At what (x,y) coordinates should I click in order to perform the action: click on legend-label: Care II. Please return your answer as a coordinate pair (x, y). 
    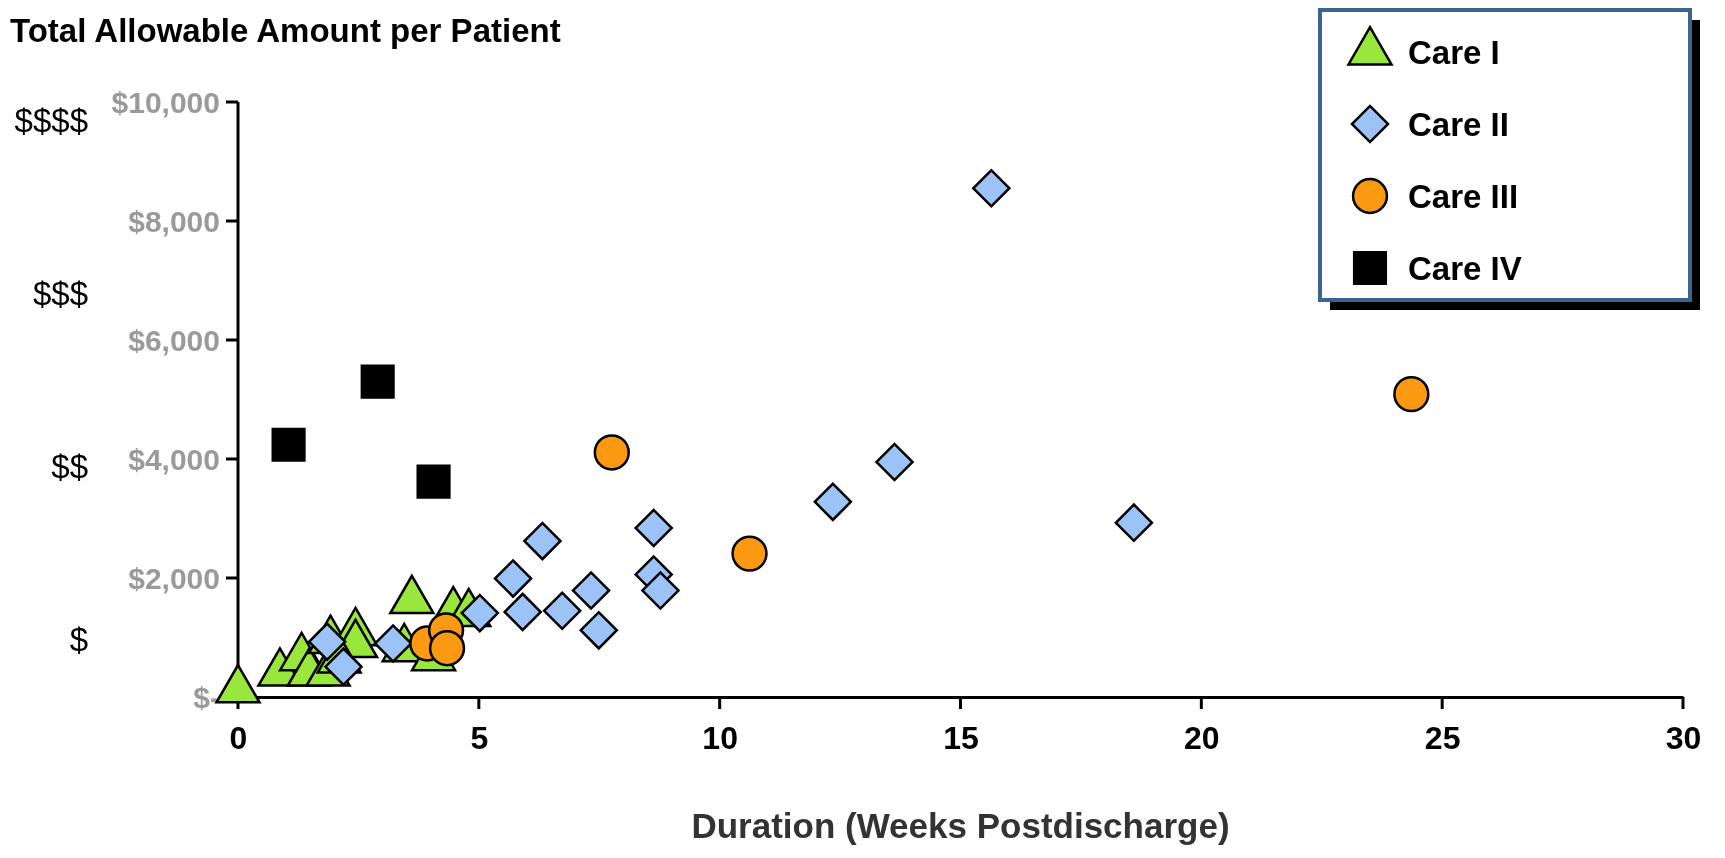
    Looking at the image, I should click on (1458, 124).